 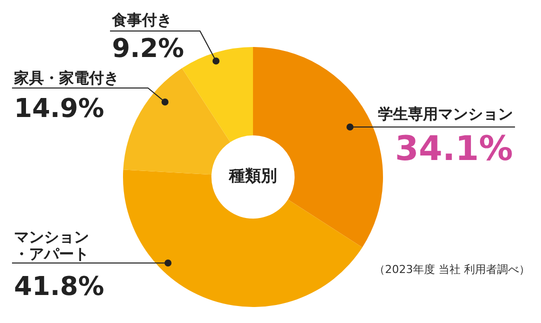 What do you see at coordinates (141, 20) in the screenshot?
I see `slice-label: 食事付き` at bounding box center [141, 20].